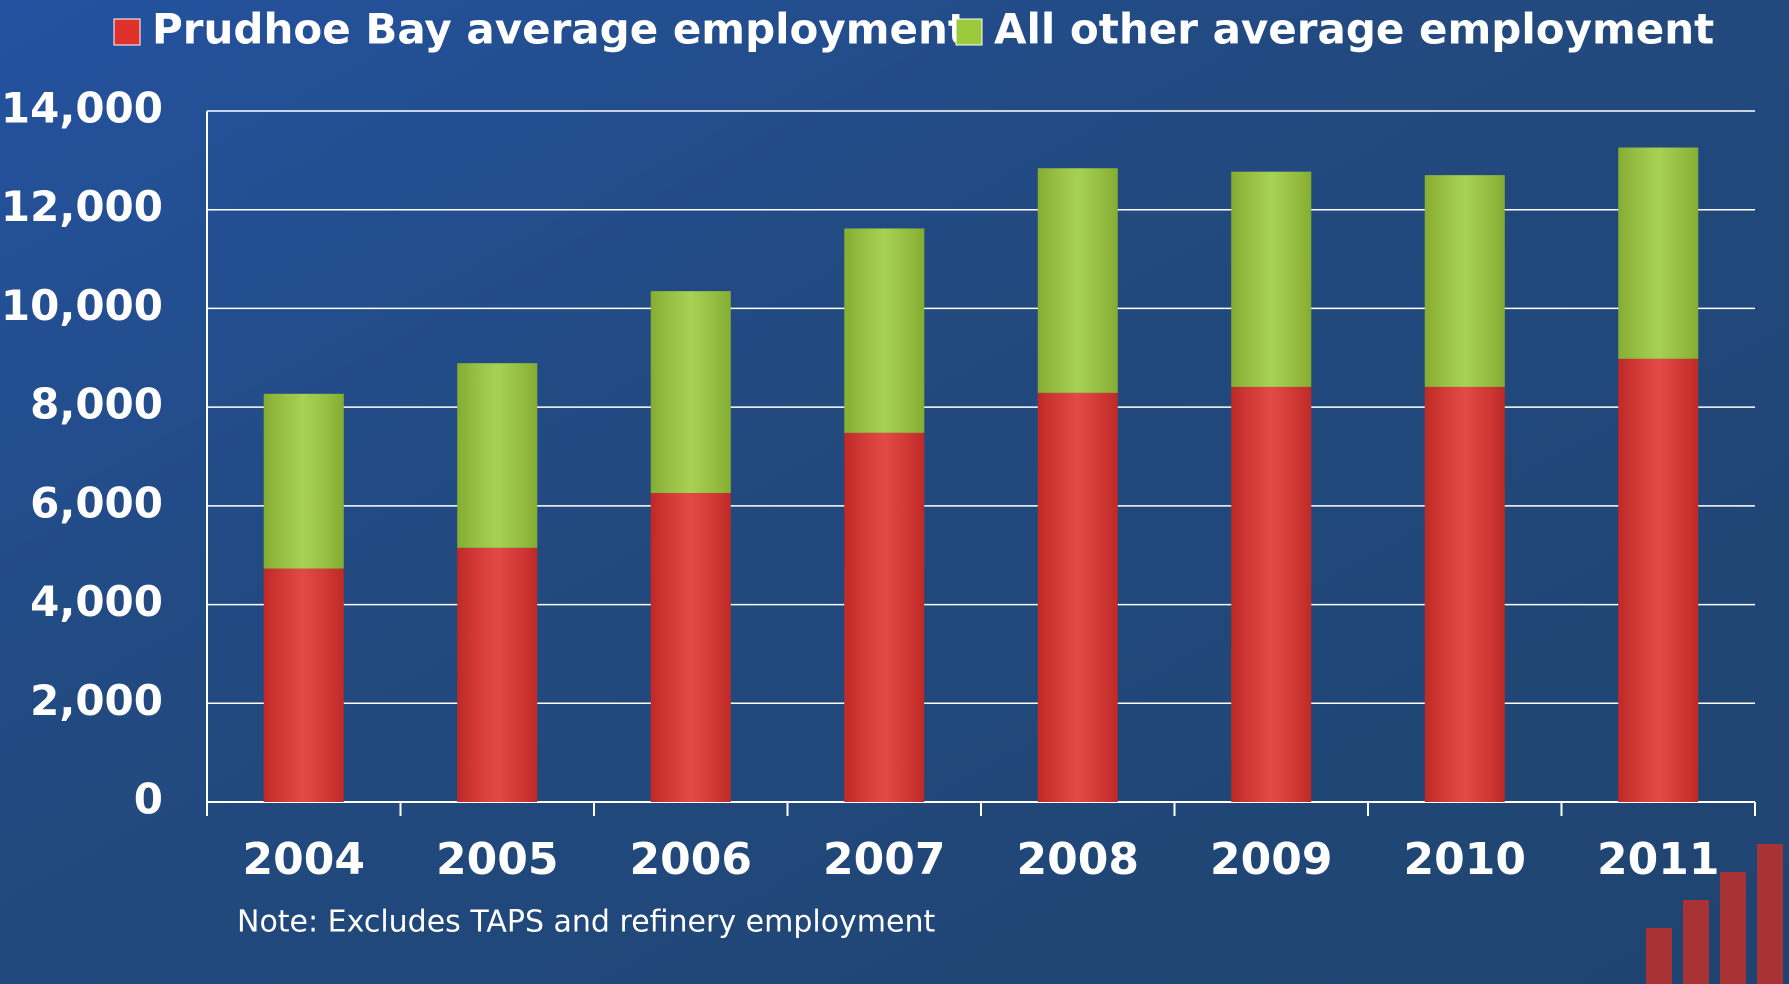  What do you see at coordinates (96, 700) in the screenshot?
I see `y-tick-label: 2,000` at bounding box center [96, 700].